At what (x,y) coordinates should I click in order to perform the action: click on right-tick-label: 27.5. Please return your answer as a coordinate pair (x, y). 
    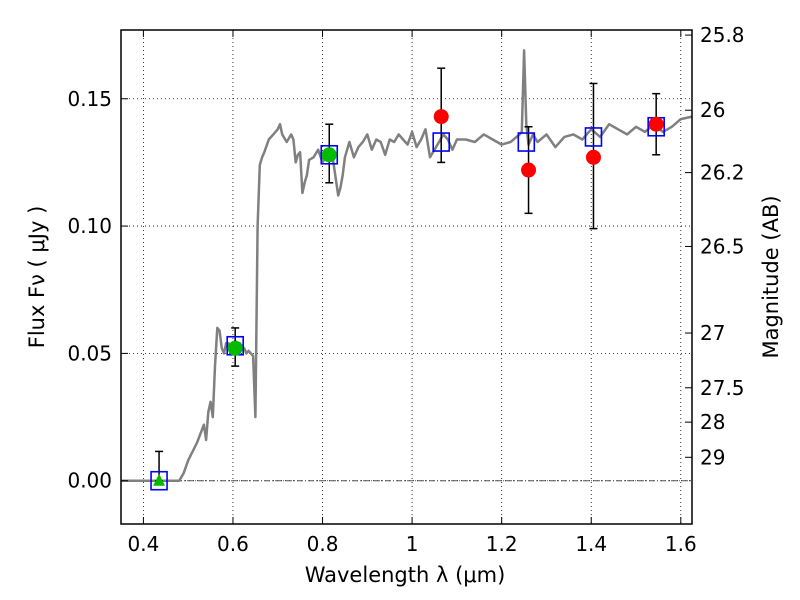
    Looking at the image, I should click on (722, 388).